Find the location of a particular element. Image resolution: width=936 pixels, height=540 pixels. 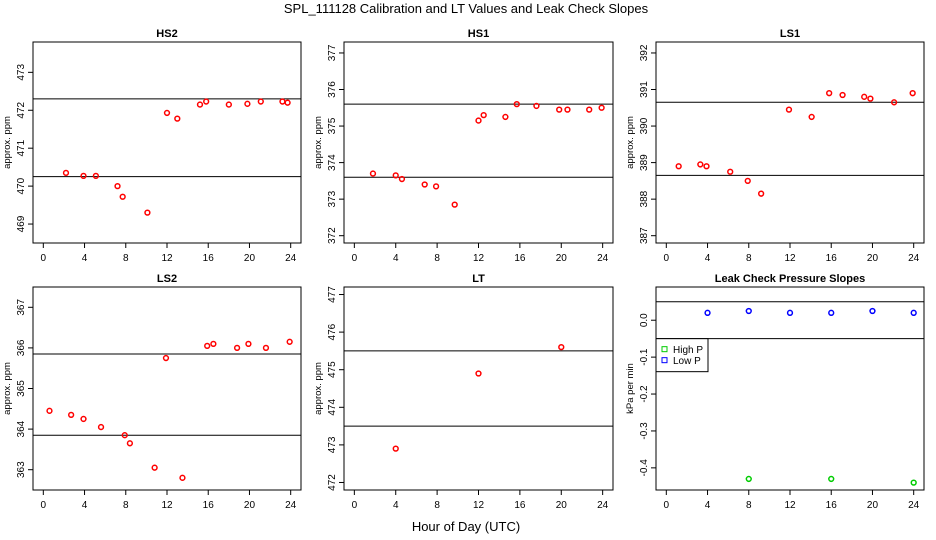

y-tick-label: 375 is located at coordinates (332, 125).